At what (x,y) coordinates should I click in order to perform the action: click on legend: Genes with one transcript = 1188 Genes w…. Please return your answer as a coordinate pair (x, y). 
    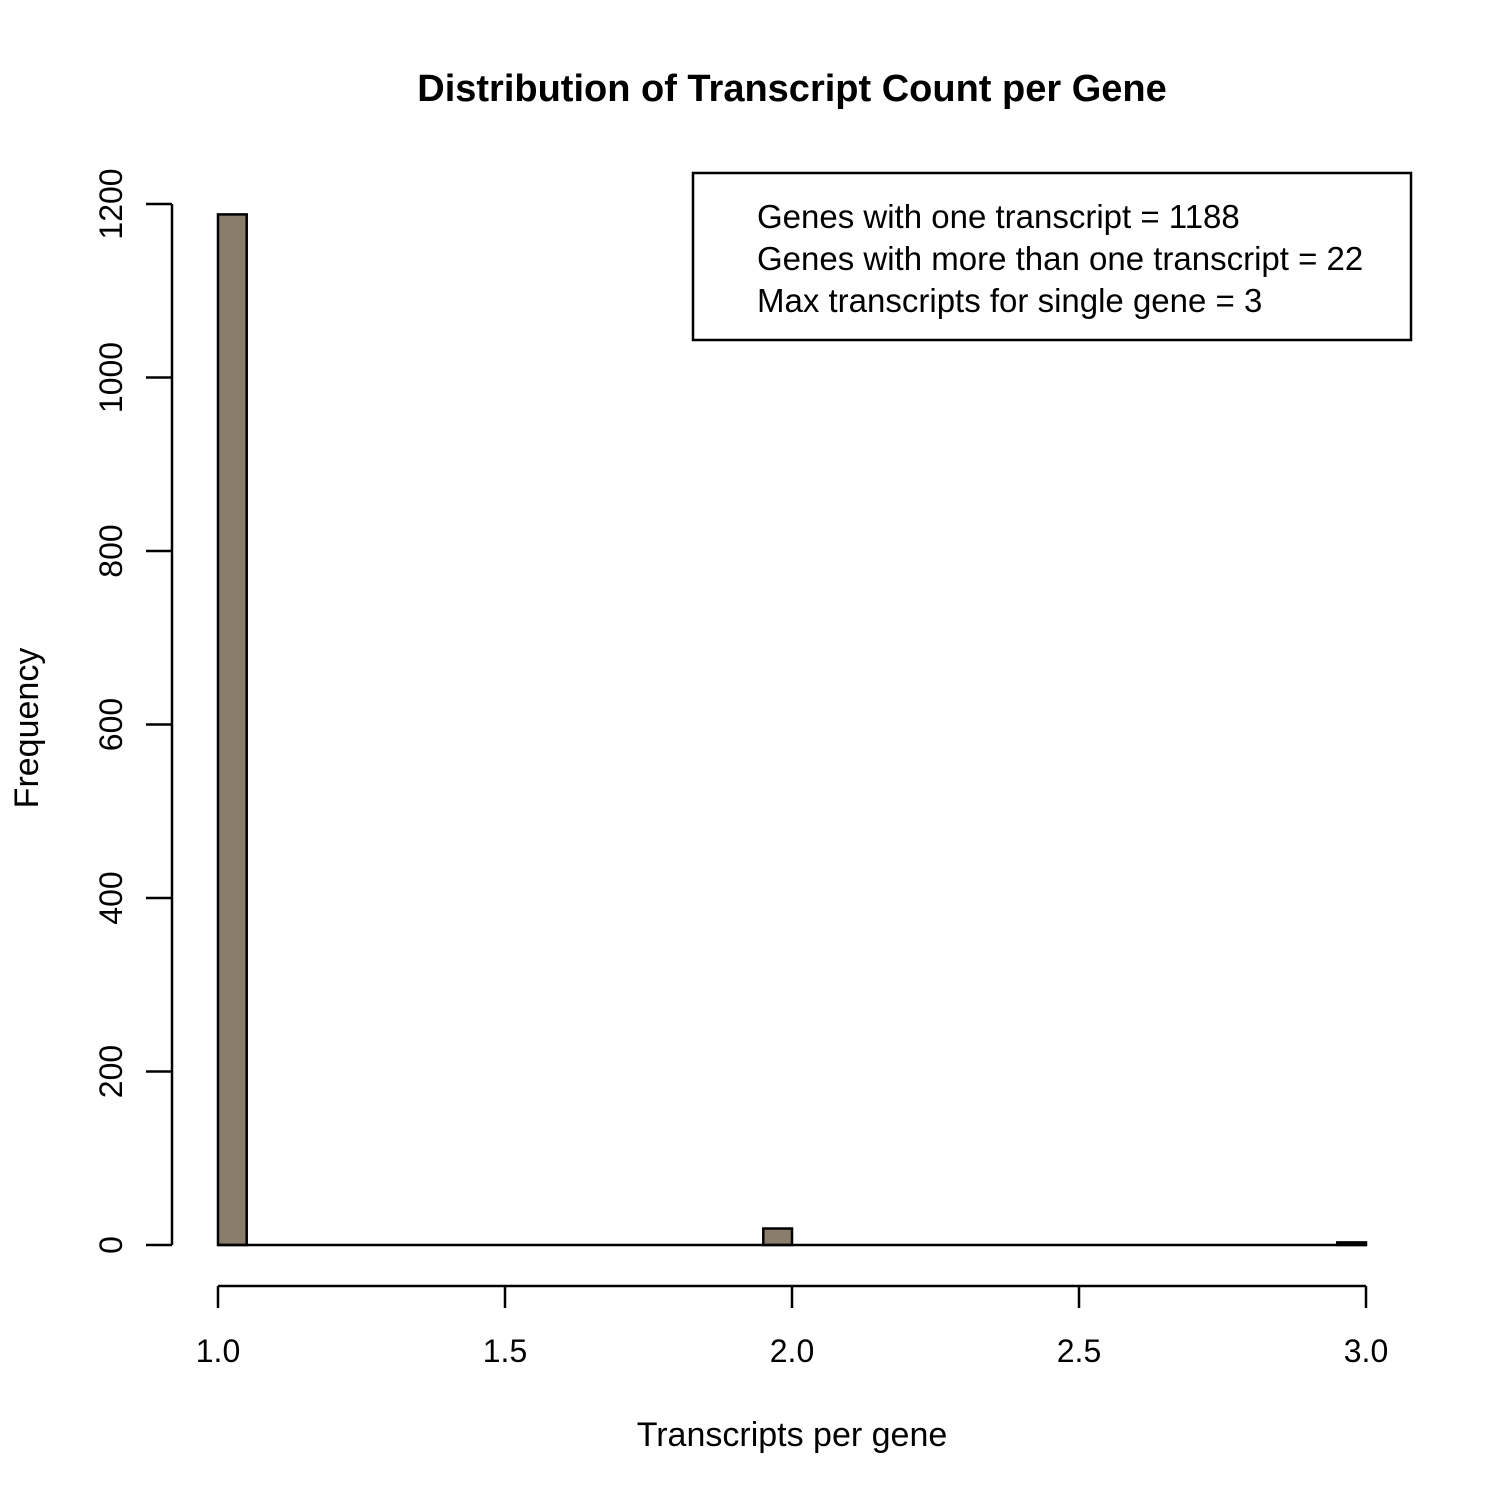
    Looking at the image, I should click on (1052, 256).